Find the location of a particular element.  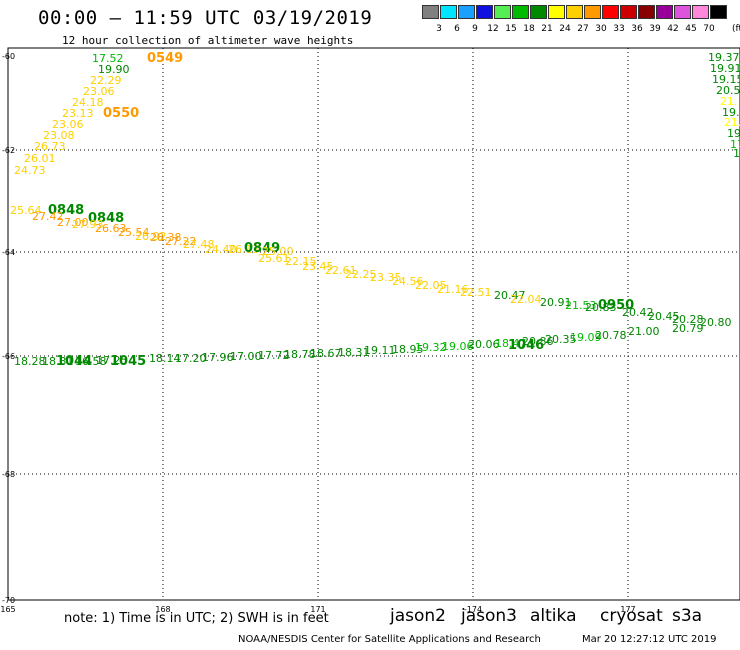

wave-height-label: 16.58 is located at coordinates (91, 361).